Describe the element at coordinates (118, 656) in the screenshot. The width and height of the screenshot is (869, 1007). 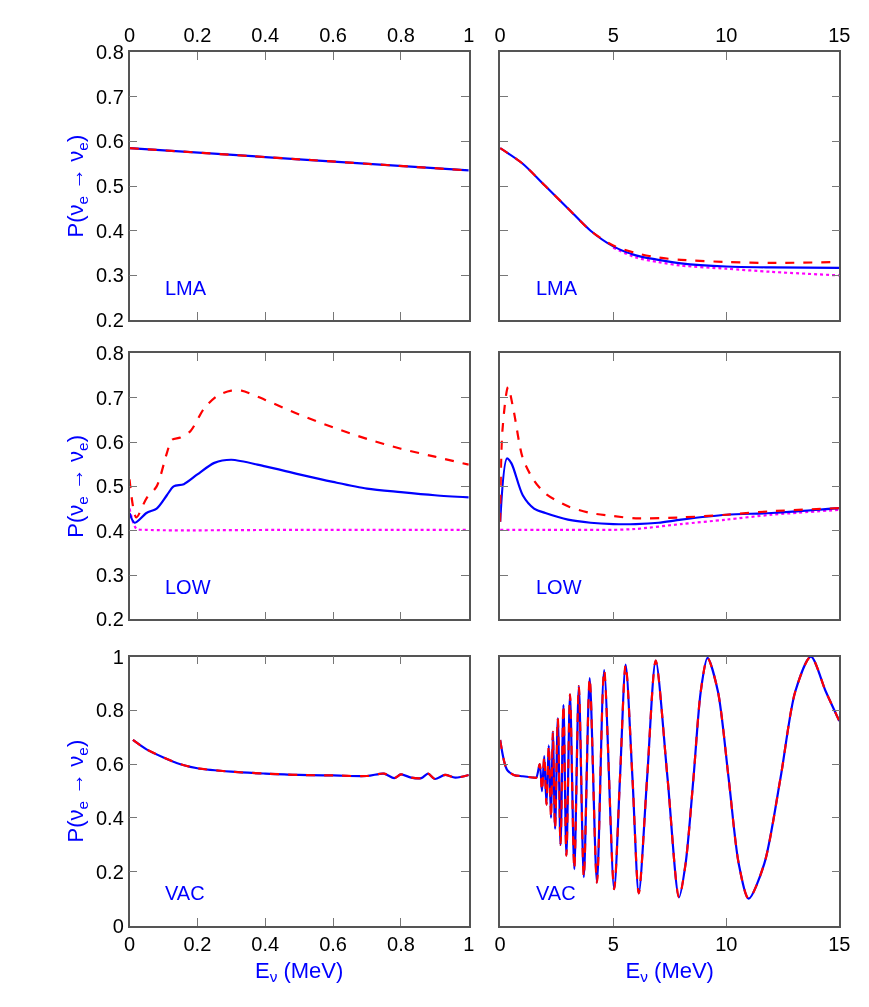
I see `y-tick-label: 1` at that location.